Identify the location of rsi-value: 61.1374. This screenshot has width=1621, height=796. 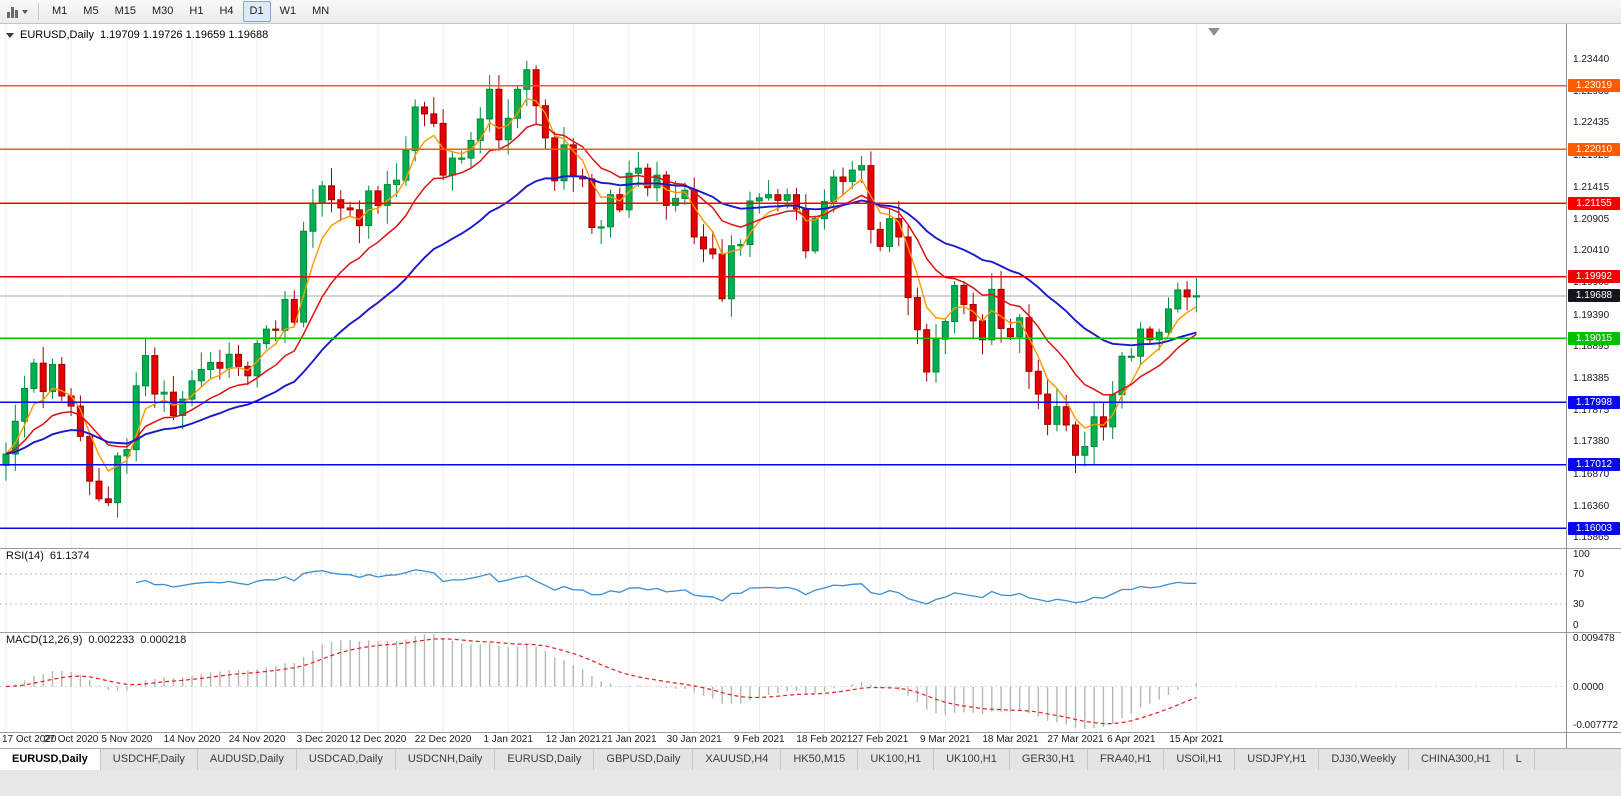
(69, 556).